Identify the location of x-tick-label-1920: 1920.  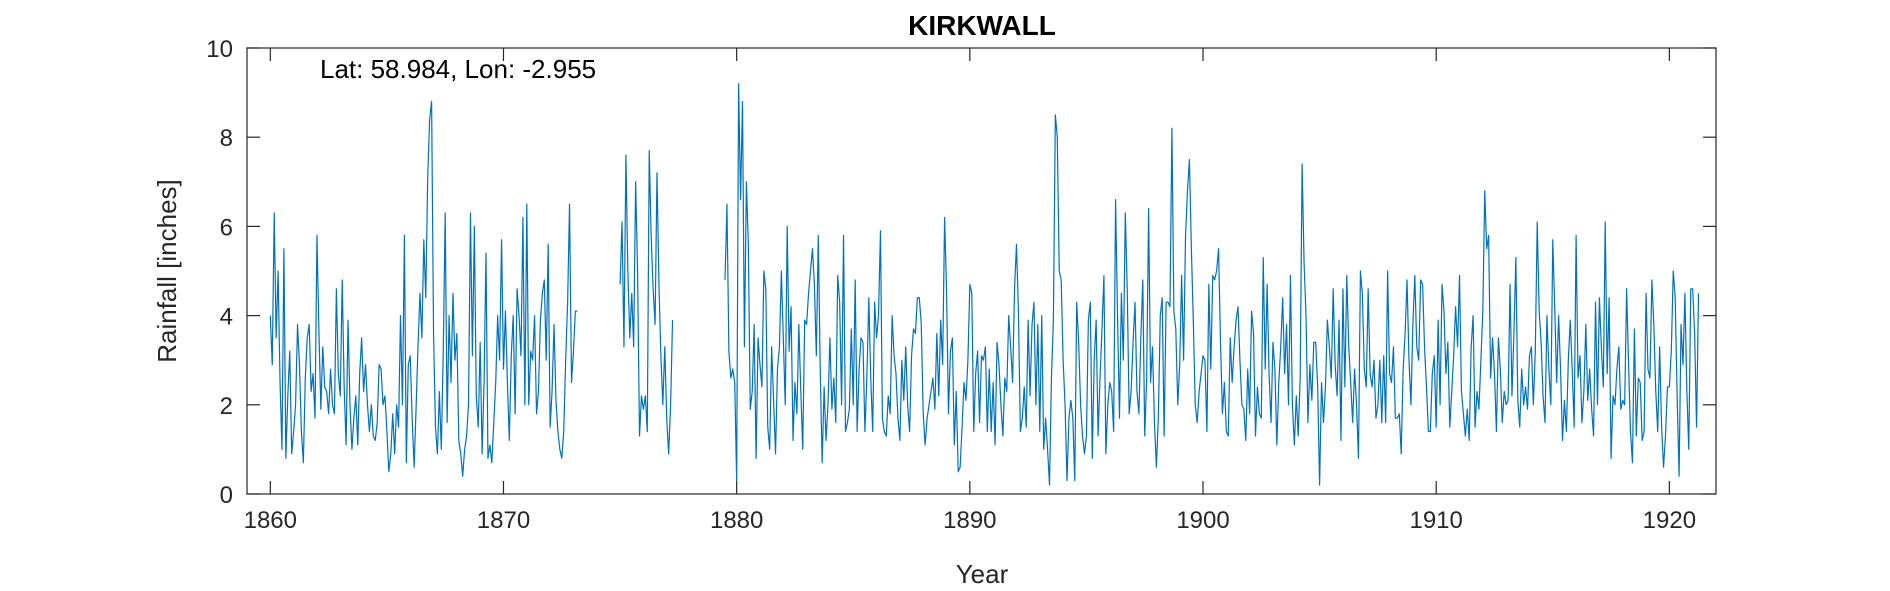
(1669, 520).